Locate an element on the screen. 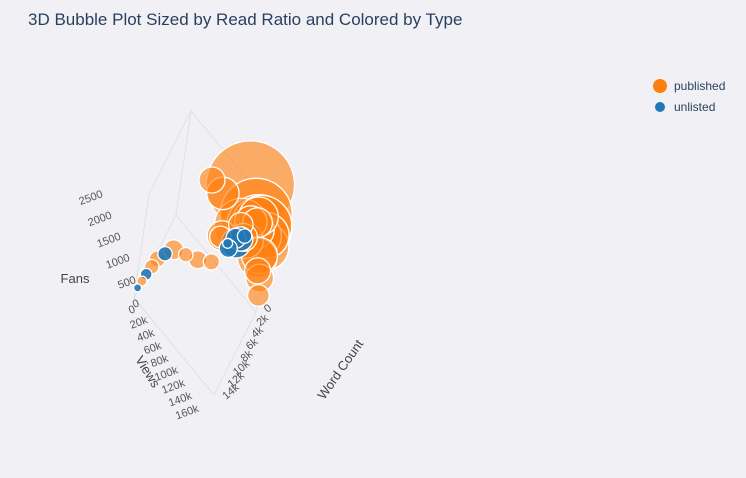 Image resolution: width=746 pixels, height=478 pixels. tick-fans-2500: 2500 is located at coordinates (90, 198).